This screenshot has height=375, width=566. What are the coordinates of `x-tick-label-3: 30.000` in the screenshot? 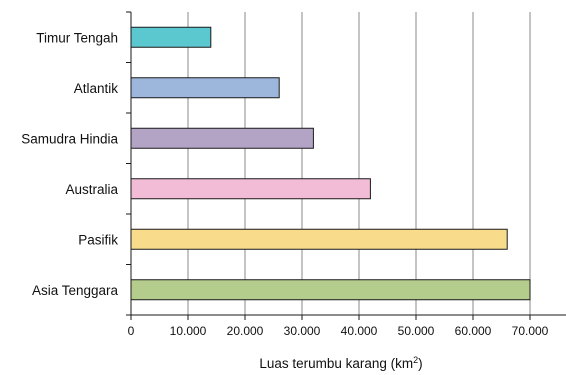 It's located at (302, 331).